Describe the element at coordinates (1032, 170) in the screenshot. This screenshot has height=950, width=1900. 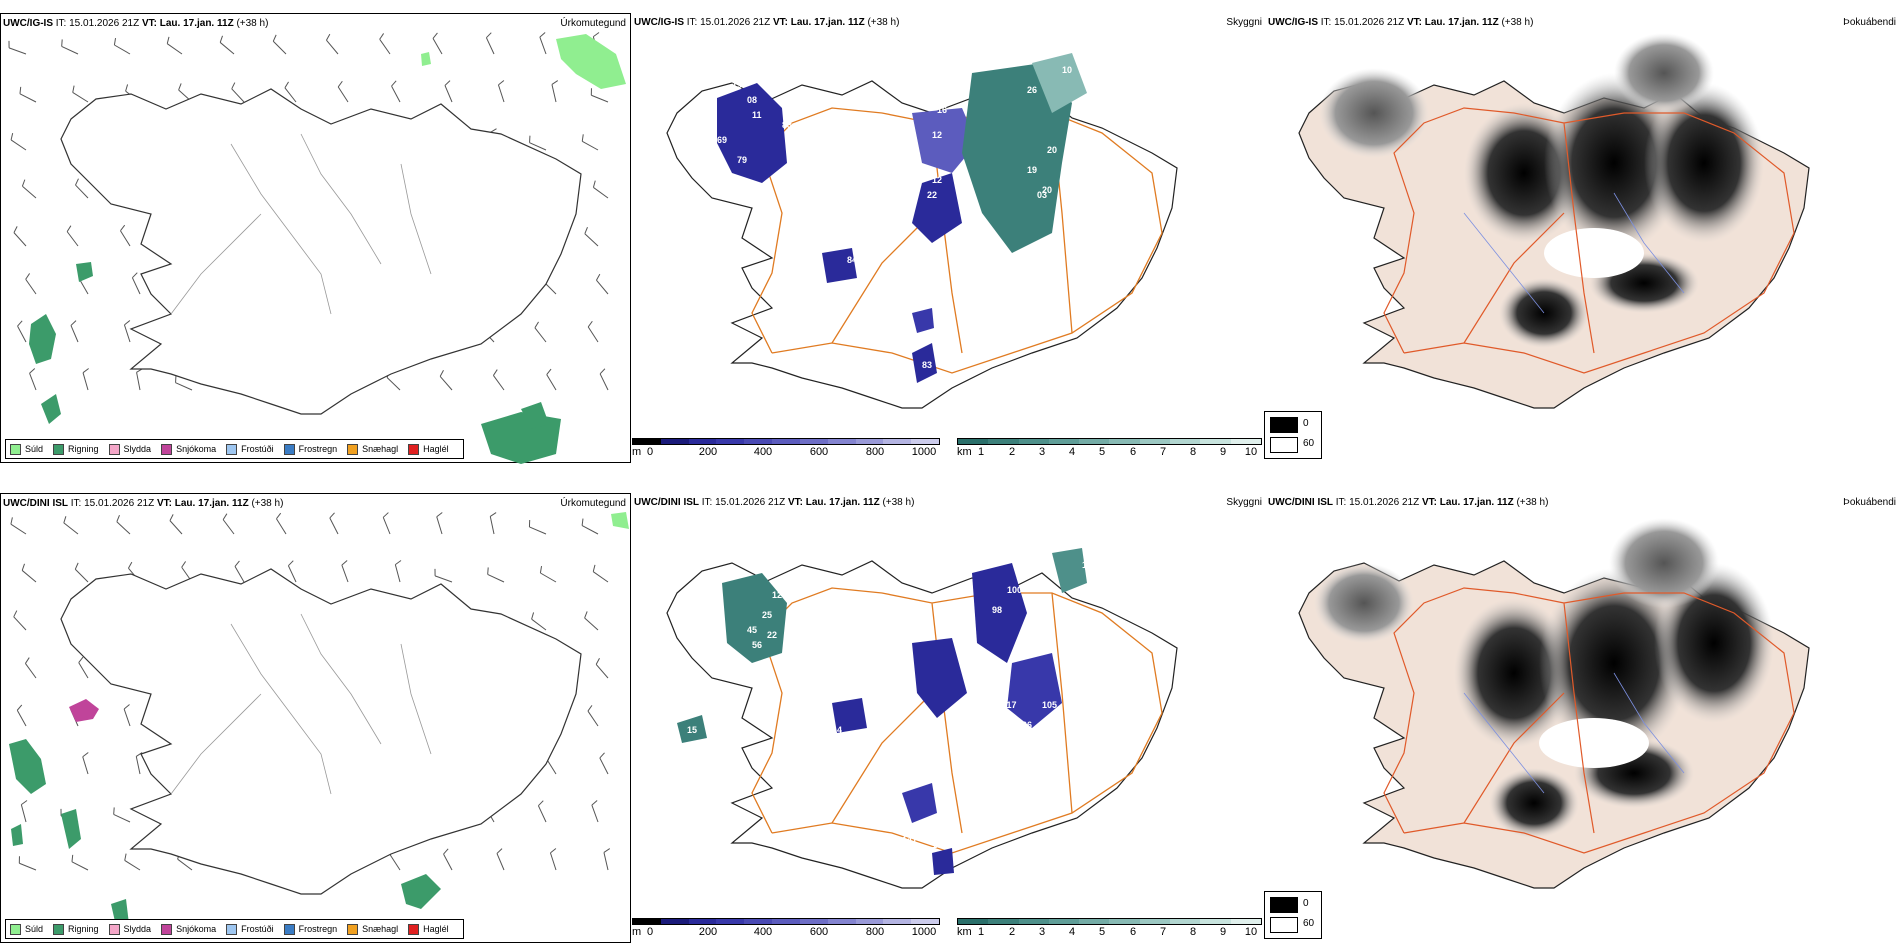
I see `visibility-value-label: 19` at that location.